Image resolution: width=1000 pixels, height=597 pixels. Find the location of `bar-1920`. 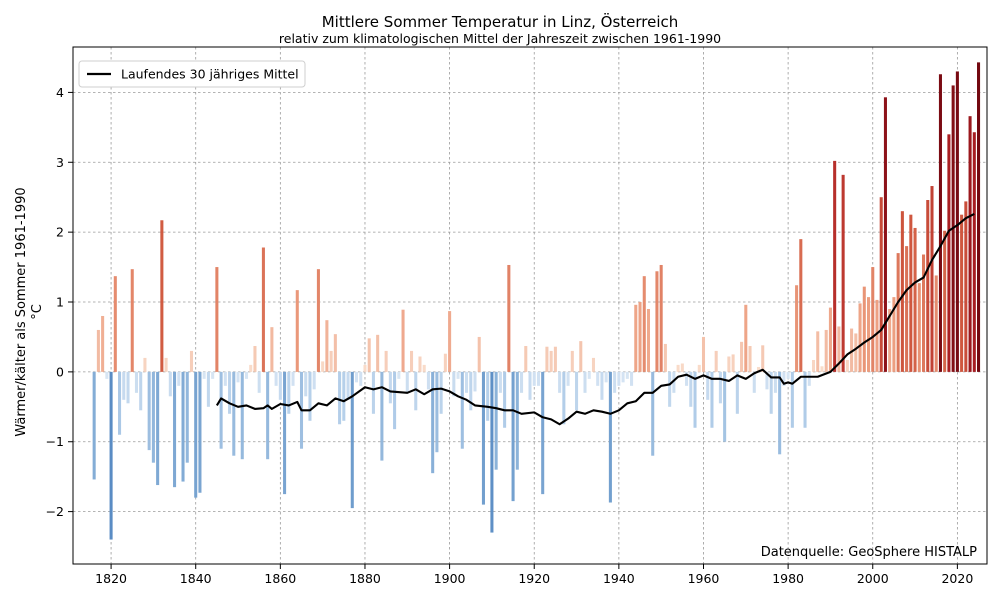

bar-1920 is located at coordinates (534, 378).